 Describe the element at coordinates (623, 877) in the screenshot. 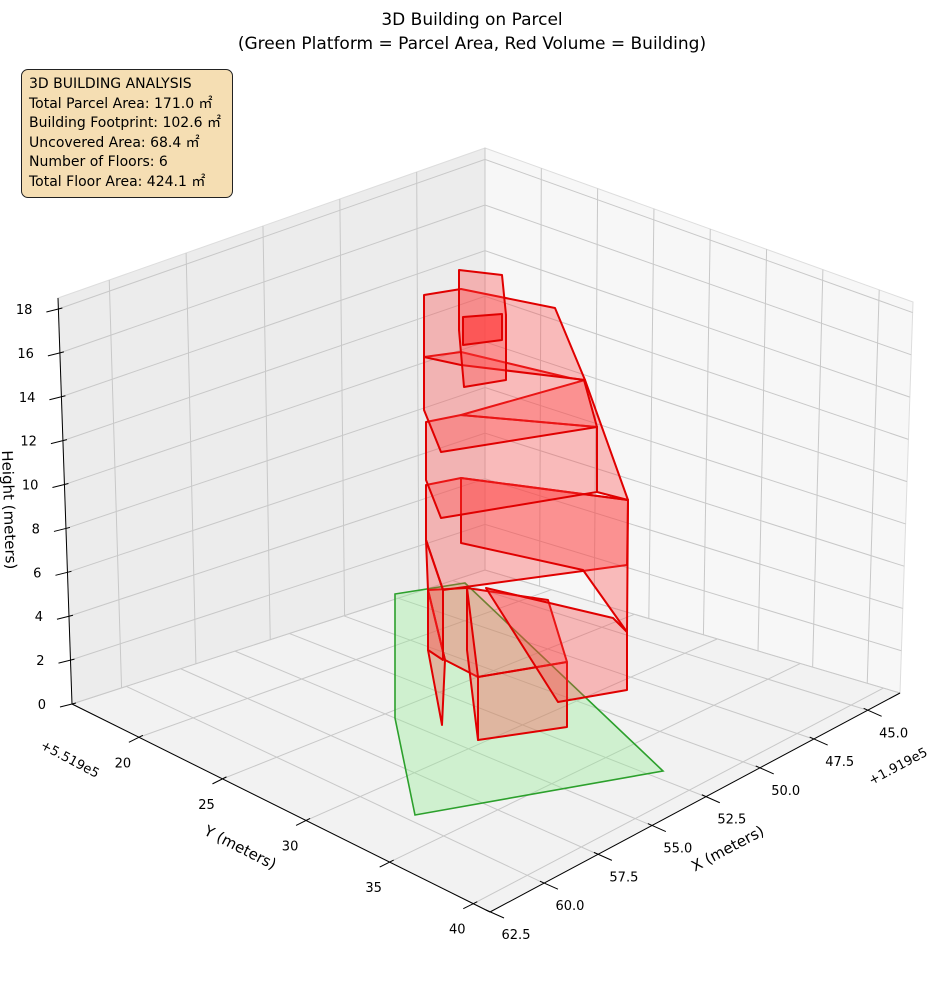

I see `x-tick-label: 57.5` at that location.